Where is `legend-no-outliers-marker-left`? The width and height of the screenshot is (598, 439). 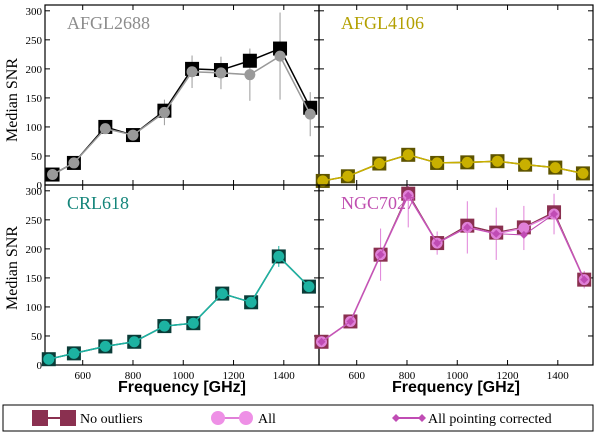
legend-no-outliers-marker-left is located at coordinates (40, 418).